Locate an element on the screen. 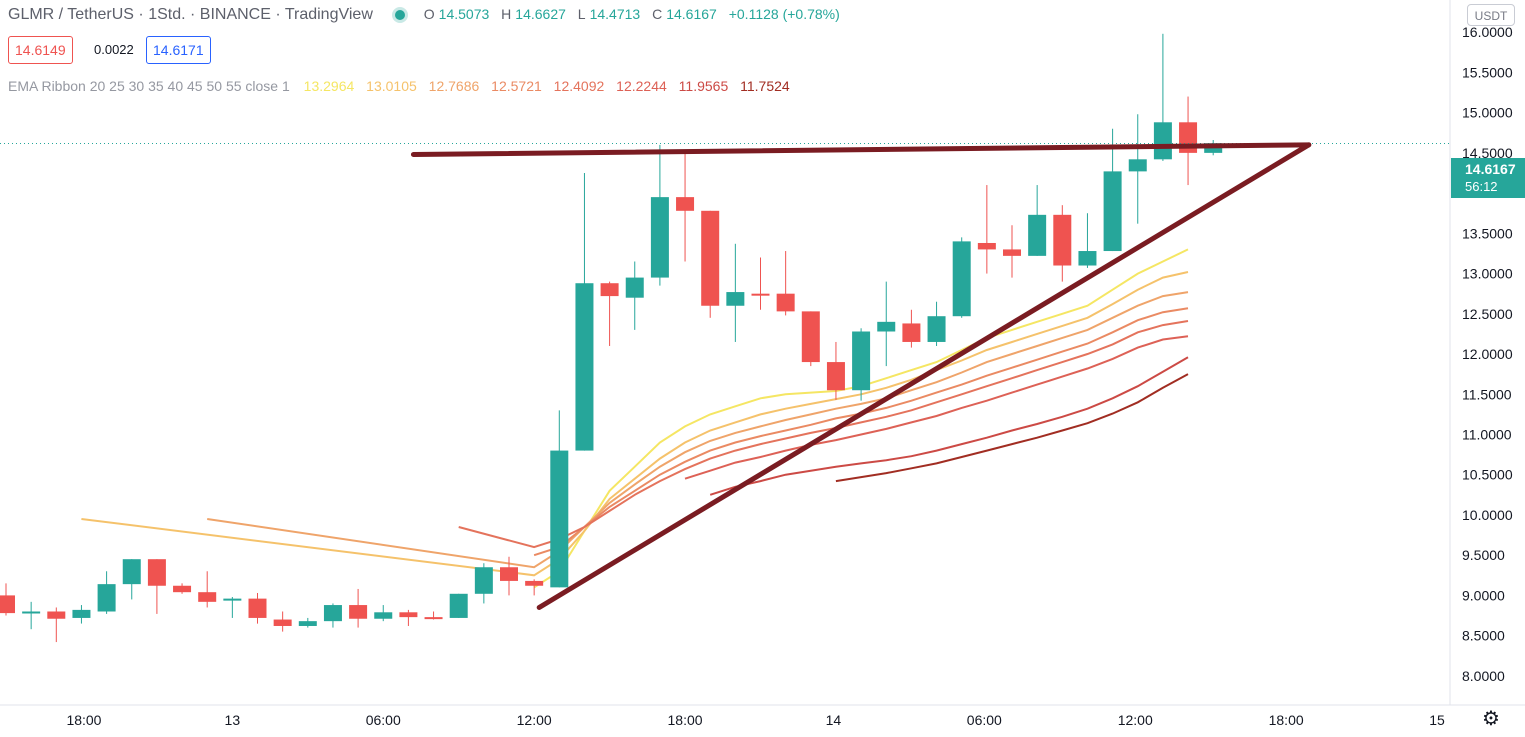 This screenshot has width=1525, height=737. y-tick-label: 10.0000 is located at coordinates (1487, 515).